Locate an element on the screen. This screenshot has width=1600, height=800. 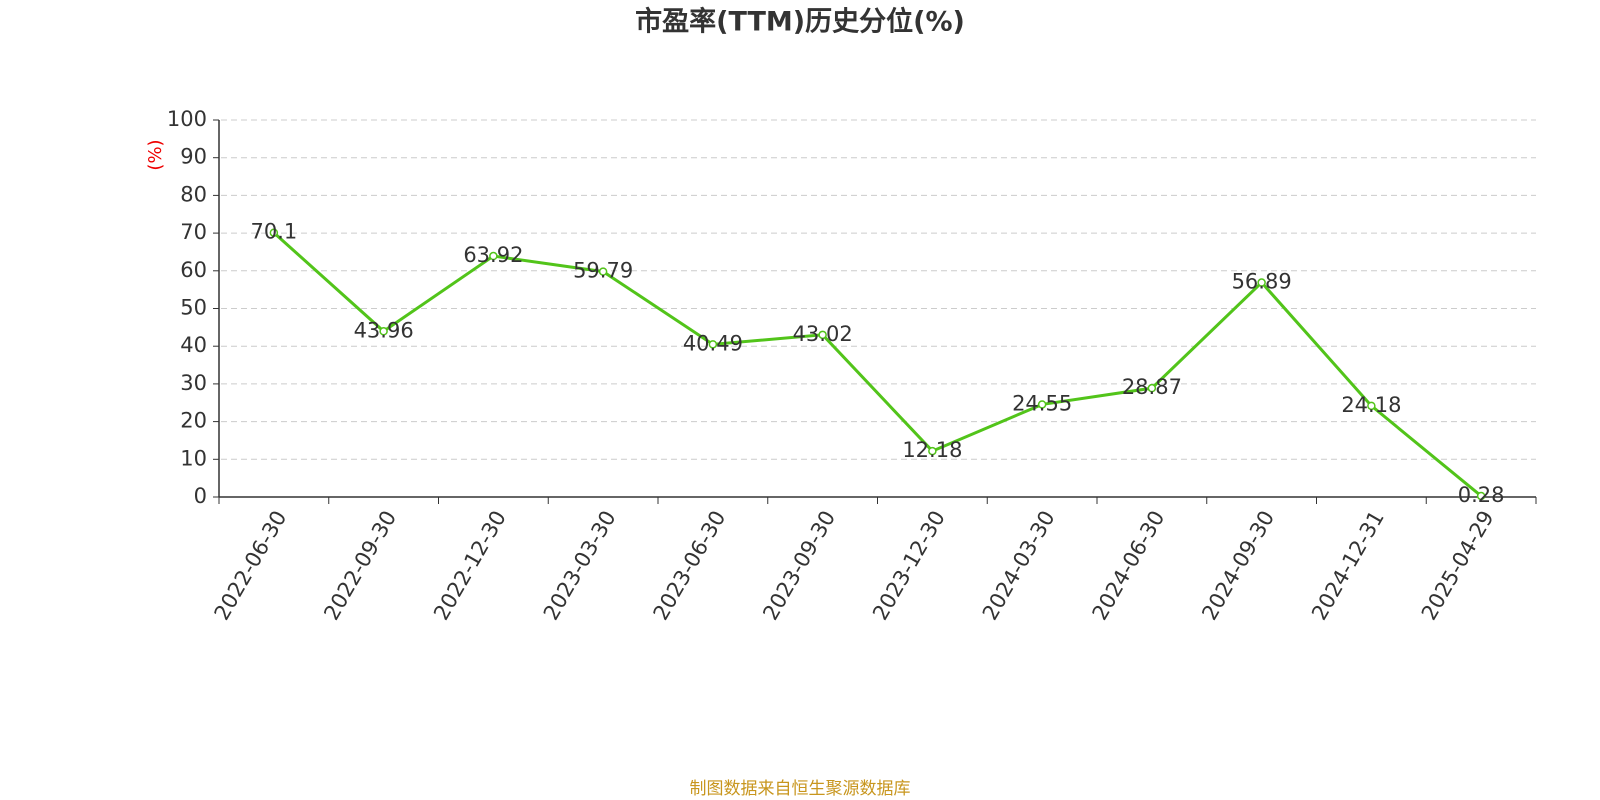
y-axis-label: (%) is located at coordinates (155, 154).